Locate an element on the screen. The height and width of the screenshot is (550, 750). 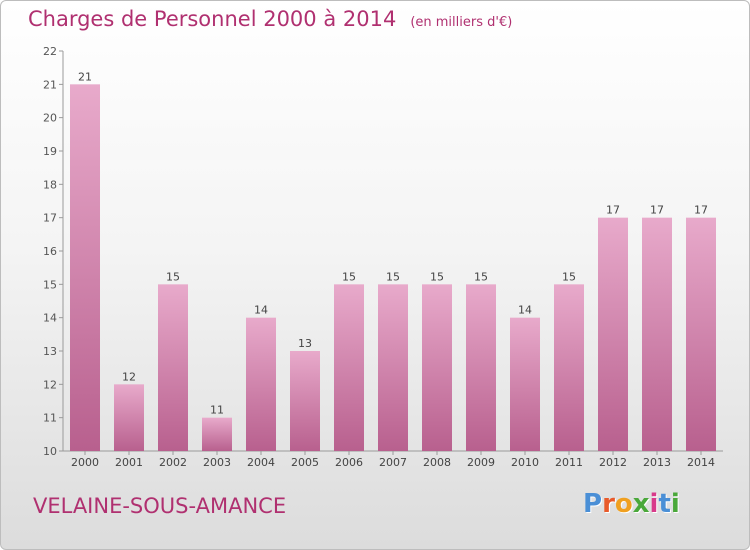
x-tick-label: 2013 is located at coordinates (657, 462).